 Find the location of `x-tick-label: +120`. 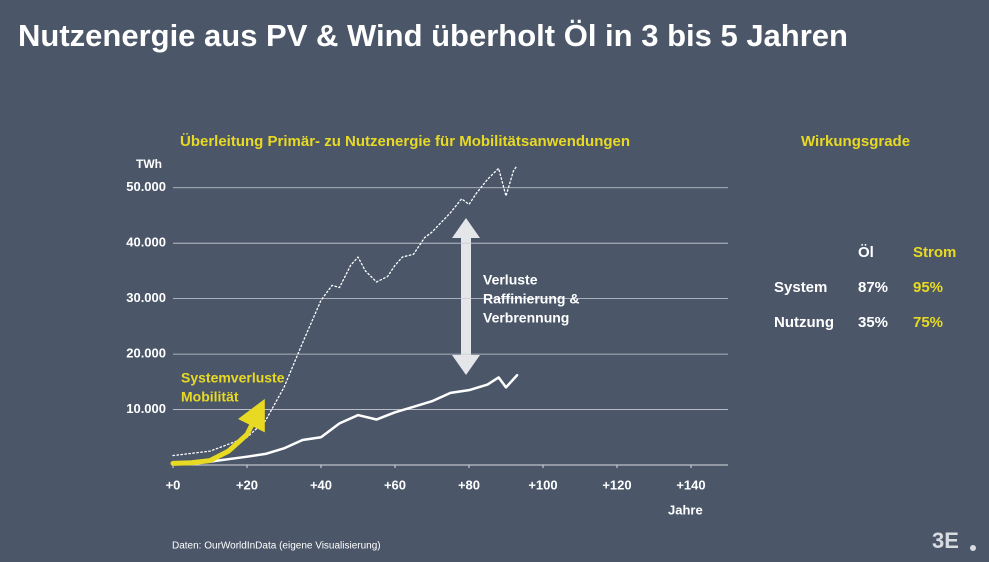

x-tick-label: +120 is located at coordinates (616, 484).